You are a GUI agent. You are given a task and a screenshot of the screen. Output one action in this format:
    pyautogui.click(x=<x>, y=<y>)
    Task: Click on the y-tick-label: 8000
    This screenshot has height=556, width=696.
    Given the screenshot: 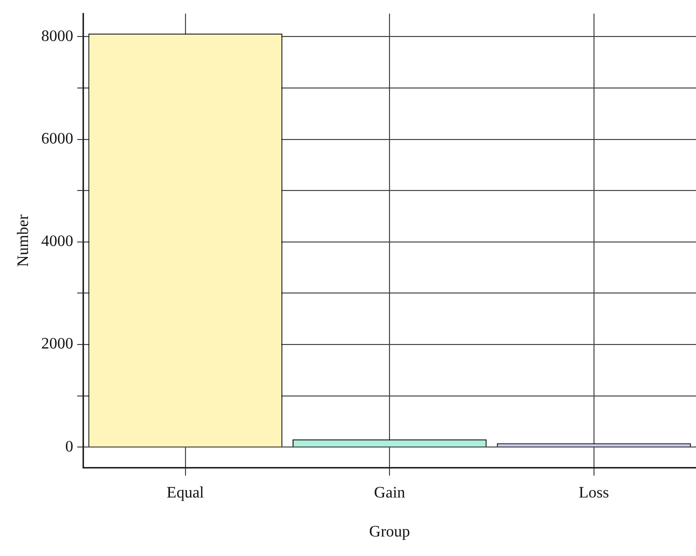 What is the action you would take?
    pyautogui.click(x=57, y=36)
    